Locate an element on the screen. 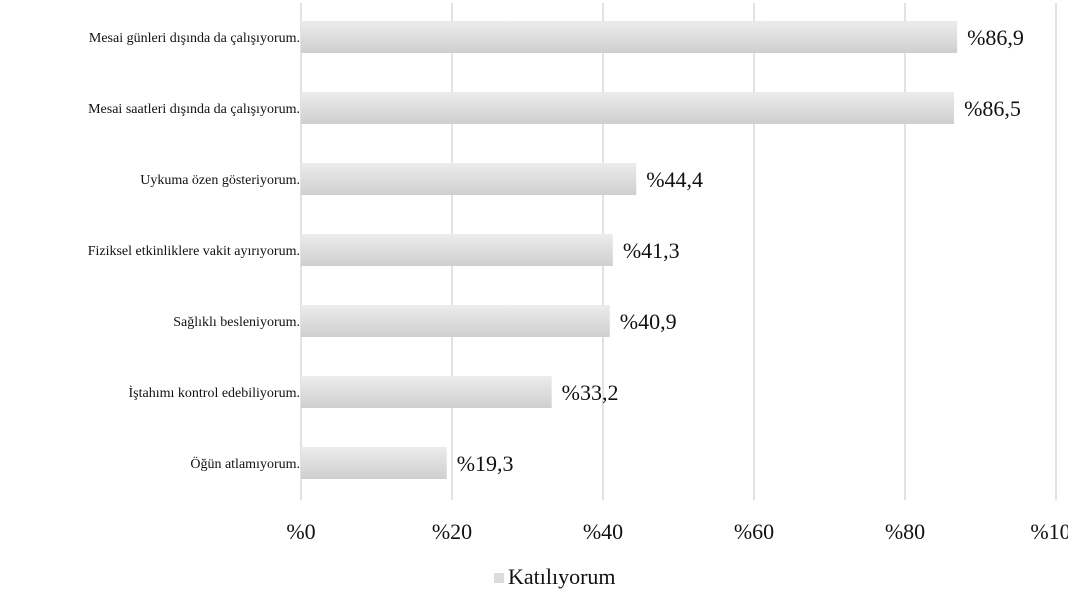  data-label-4: %40,9 is located at coordinates (648, 321).